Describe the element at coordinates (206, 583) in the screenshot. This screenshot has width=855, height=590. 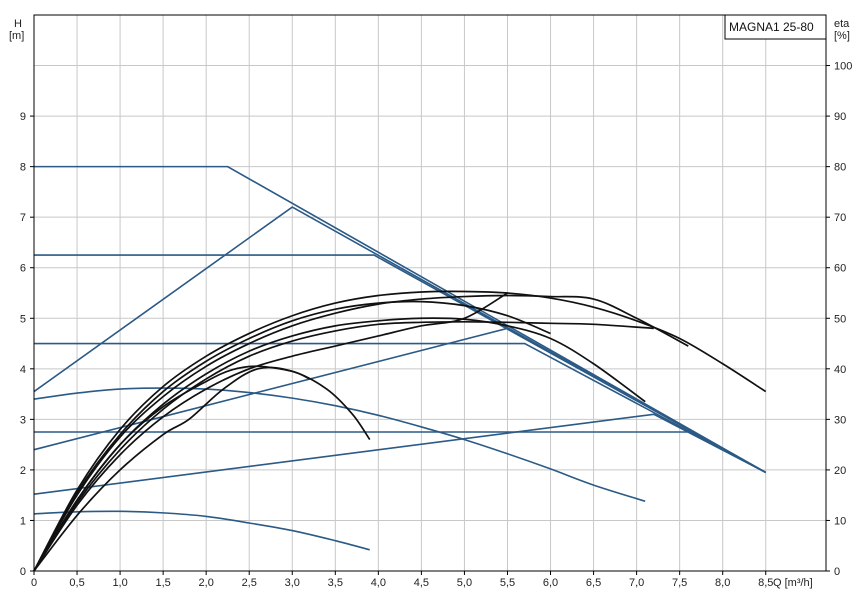
I see `x-tick-label: 2,0` at that location.